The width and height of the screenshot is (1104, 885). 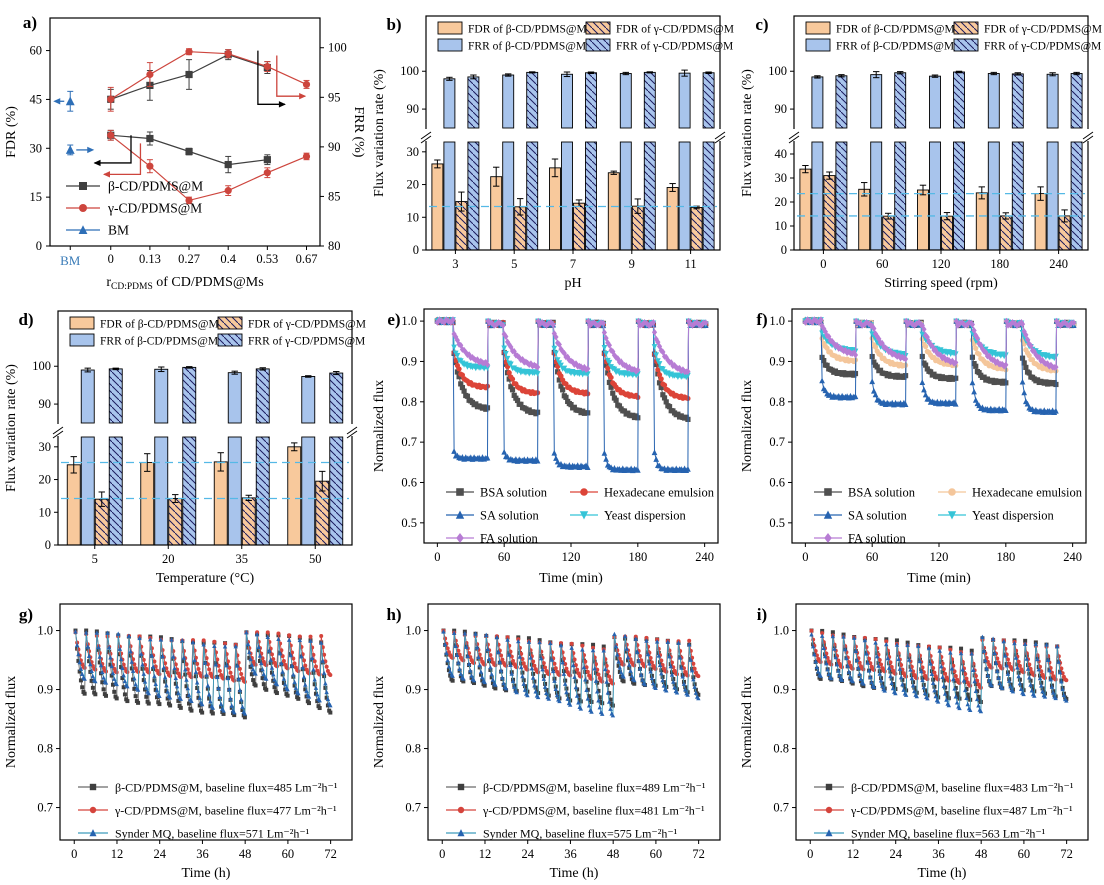 I want to click on hexadecane-marker, so click(x=611, y=377).